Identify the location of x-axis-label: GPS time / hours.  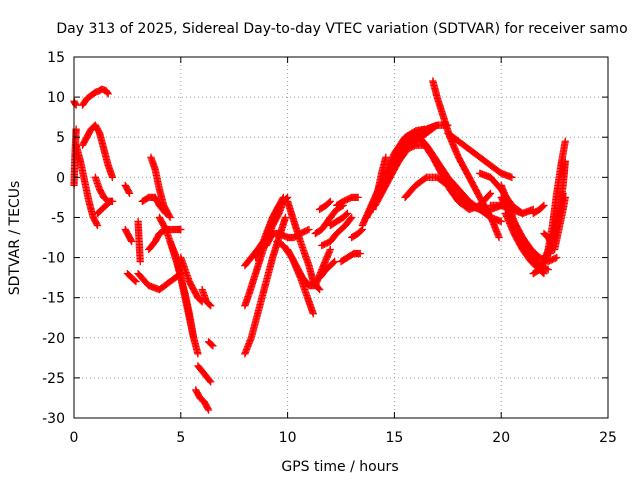
(339, 467).